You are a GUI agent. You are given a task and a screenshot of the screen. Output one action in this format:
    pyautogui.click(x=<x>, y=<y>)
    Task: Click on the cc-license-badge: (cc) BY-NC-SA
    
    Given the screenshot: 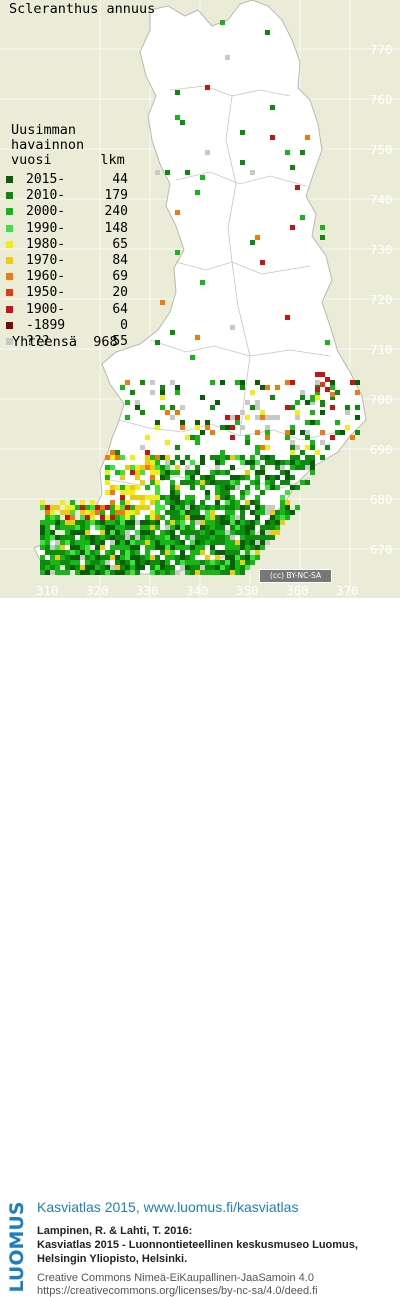 What is the action you would take?
    pyautogui.click(x=295, y=576)
    